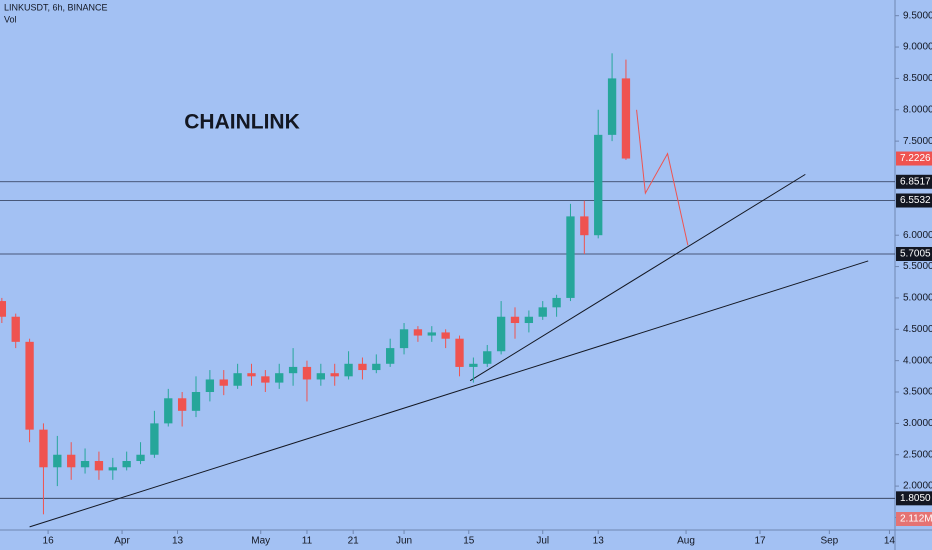 The image size is (932, 550). Describe the element at coordinates (307, 541) in the screenshot. I see `x-tick-label: 11` at that location.